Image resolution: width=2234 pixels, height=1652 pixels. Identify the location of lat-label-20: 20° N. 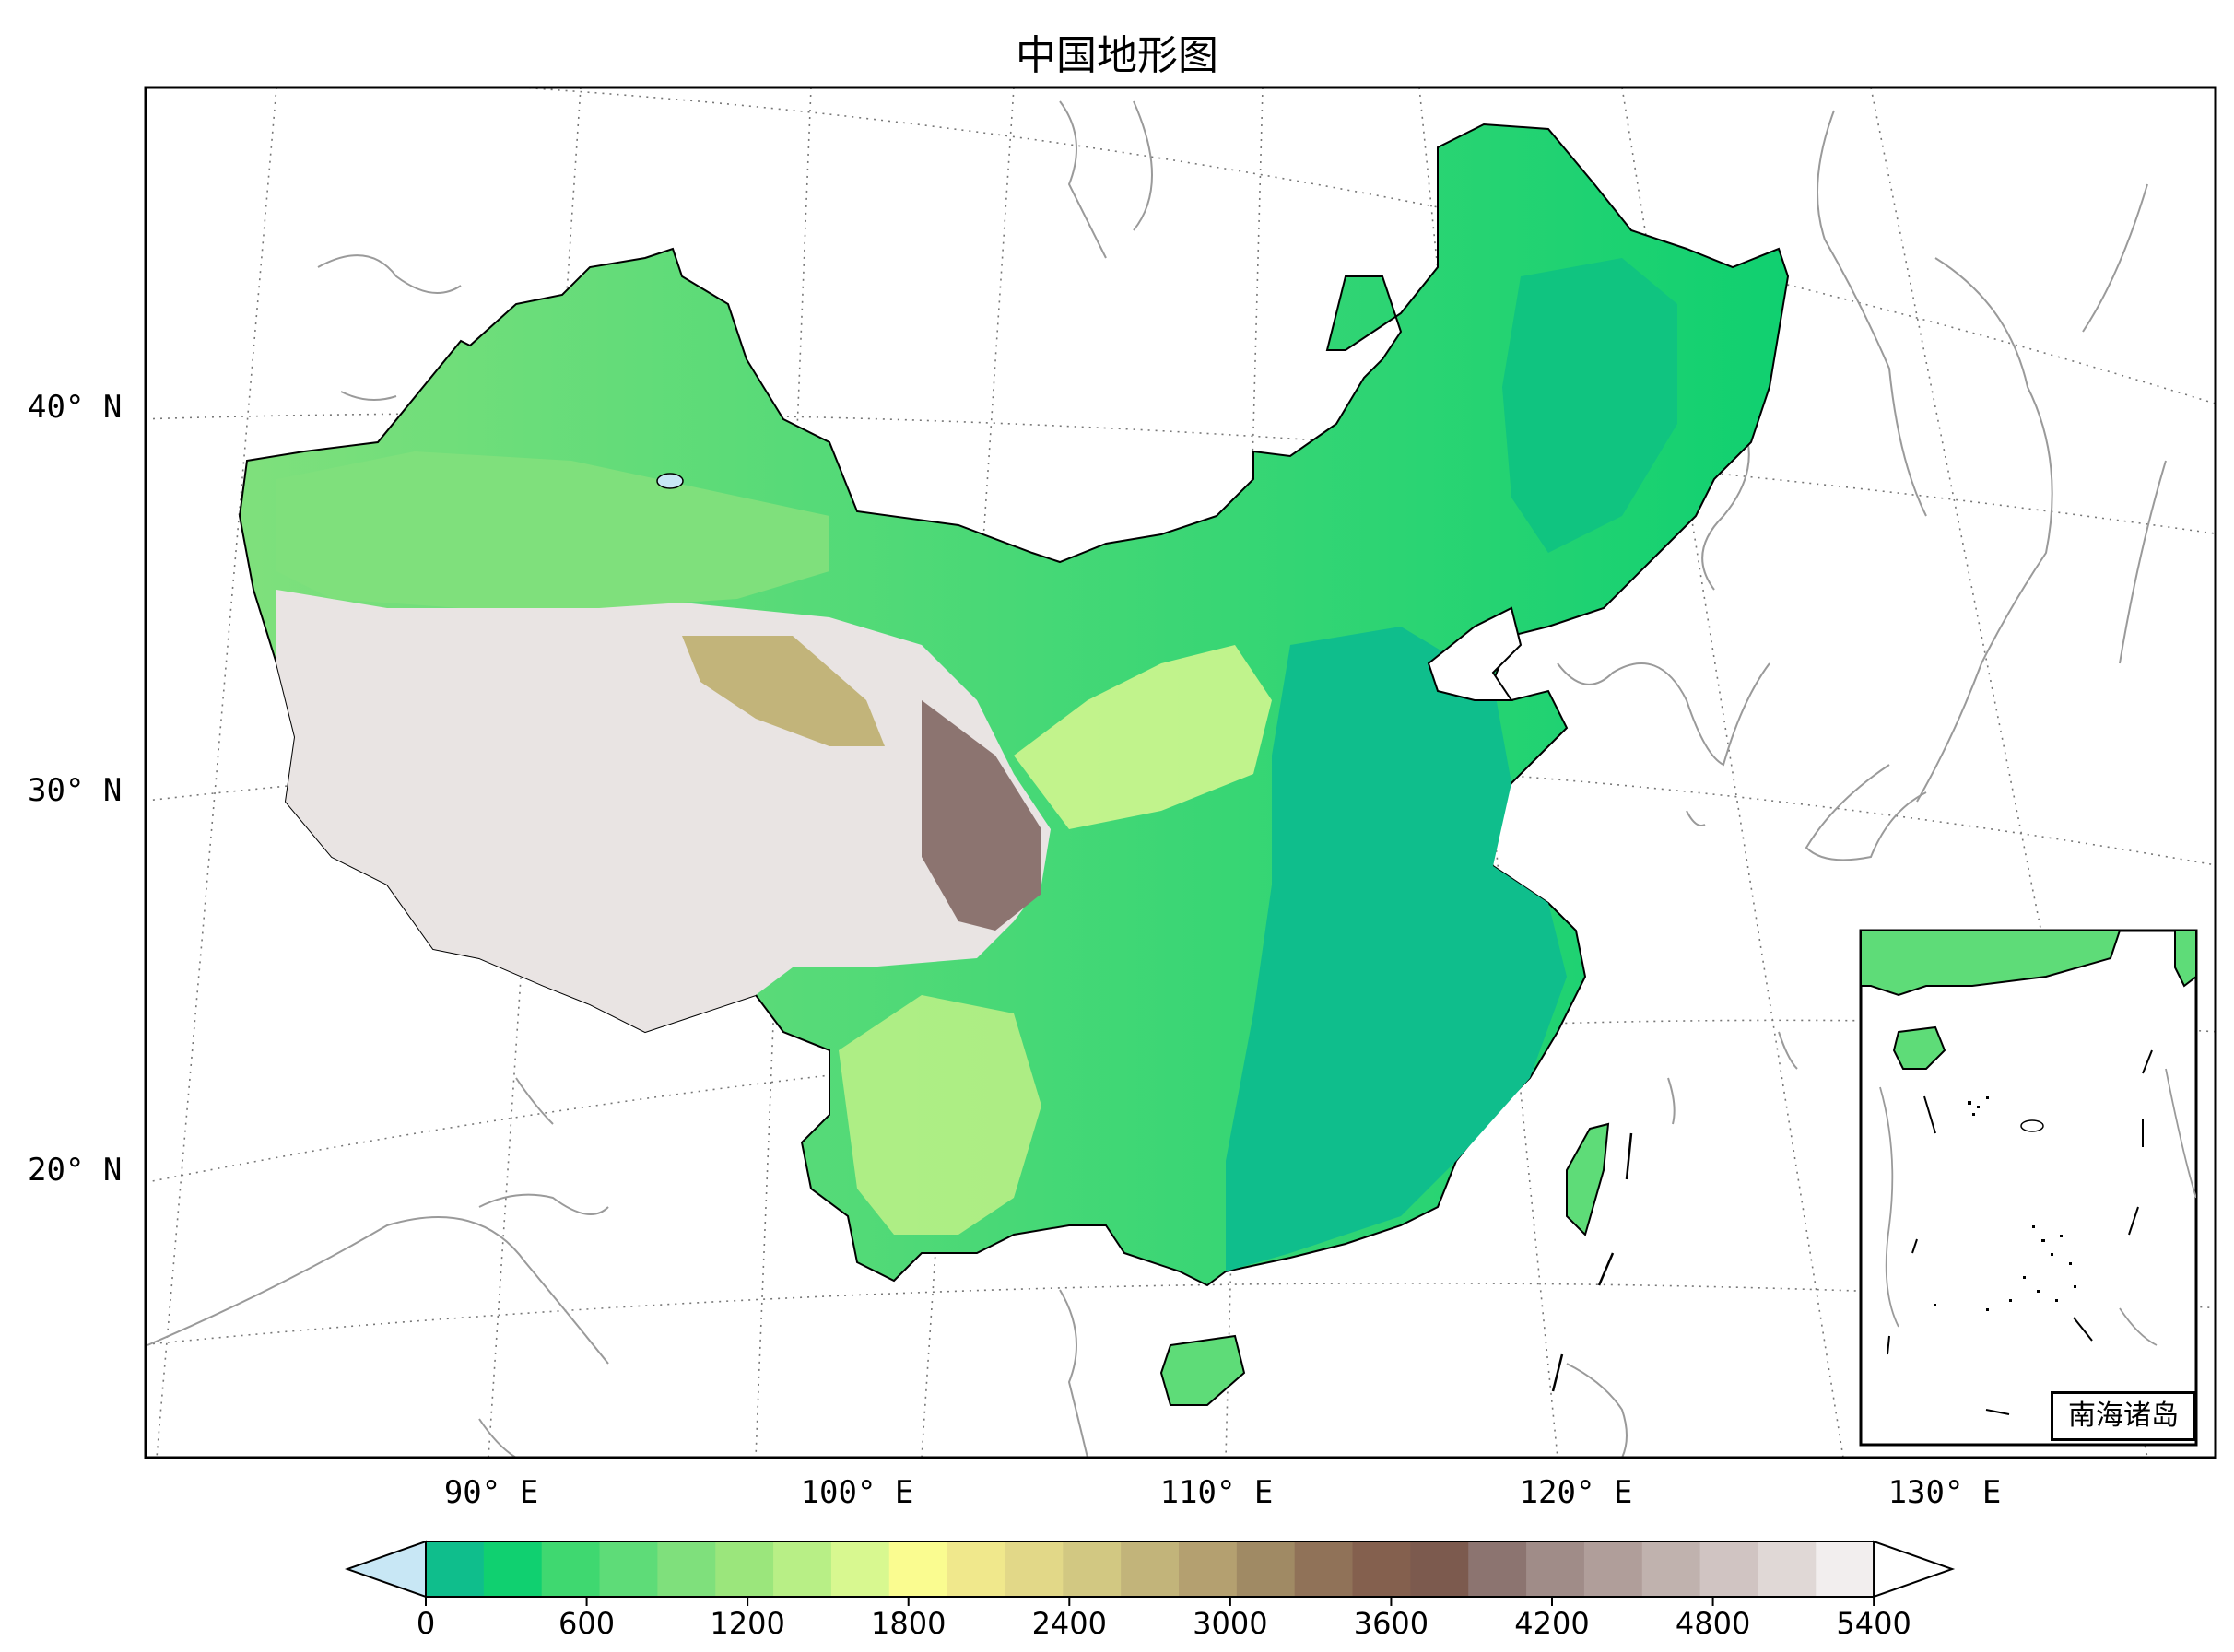
(75, 1171).